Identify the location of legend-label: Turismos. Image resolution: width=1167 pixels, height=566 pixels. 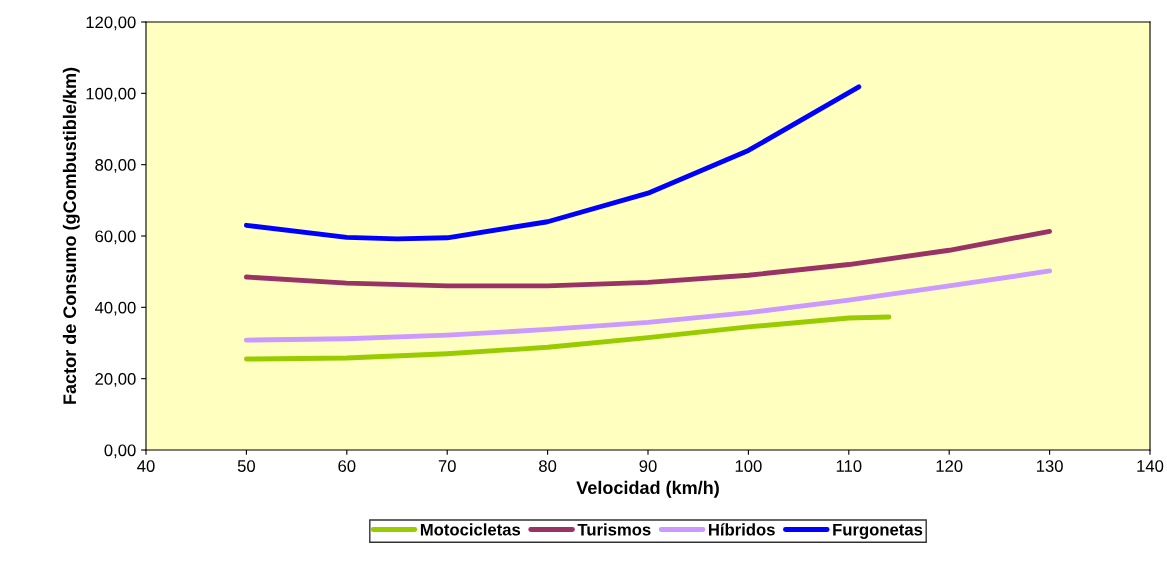
(614, 529).